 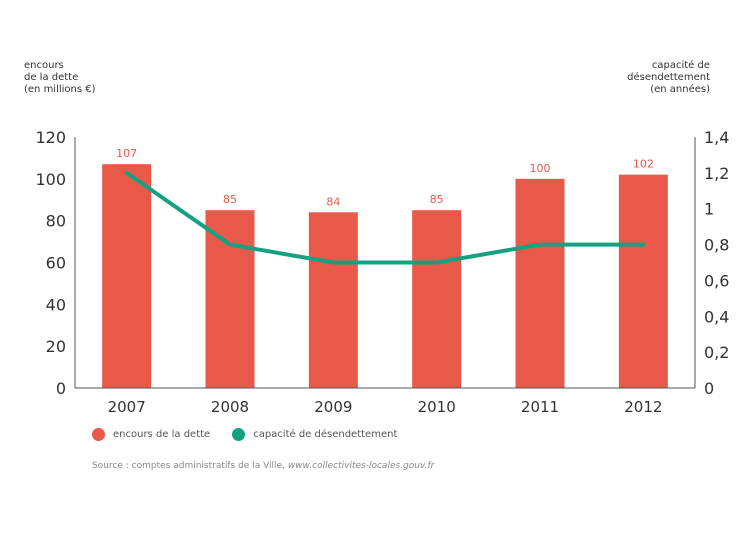 I want to click on left-tick-label: 40, so click(x=56, y=304).